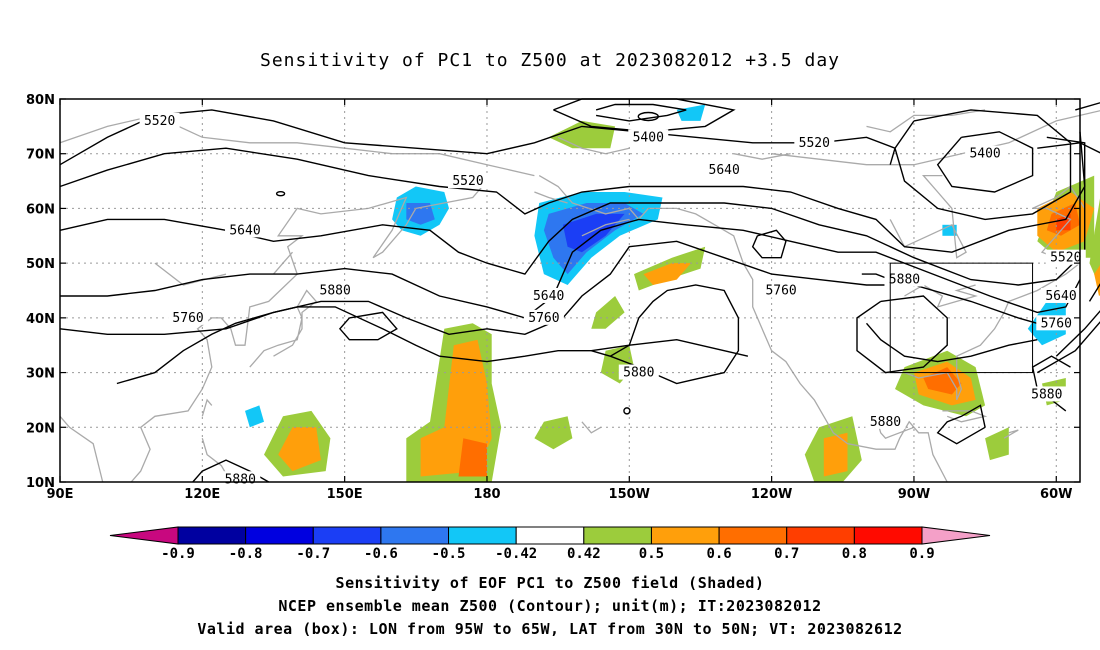 The image size is (1100, 650). What do you see at coordinates (854, 554) in the screenshot?
I see `colorbar-label: 0.8` at bounding box center [854, 554].